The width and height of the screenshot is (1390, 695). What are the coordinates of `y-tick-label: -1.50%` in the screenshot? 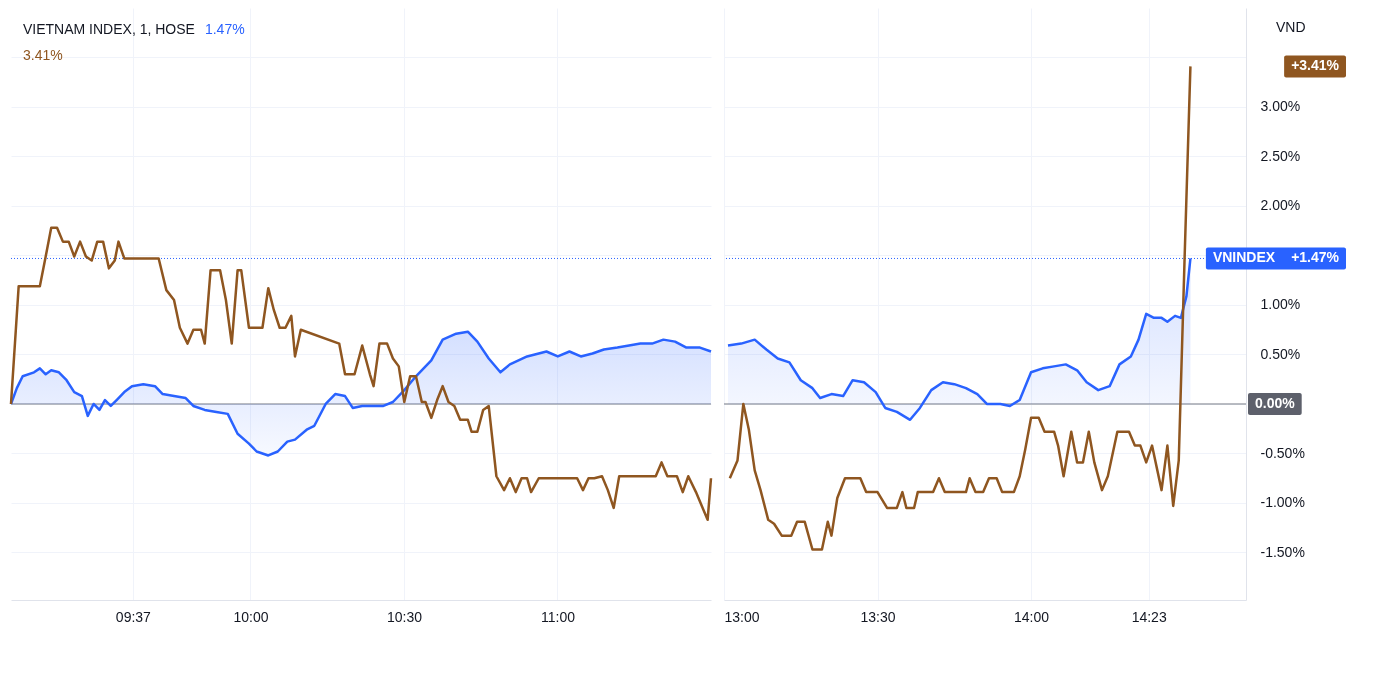 It's located at (1282, 551).